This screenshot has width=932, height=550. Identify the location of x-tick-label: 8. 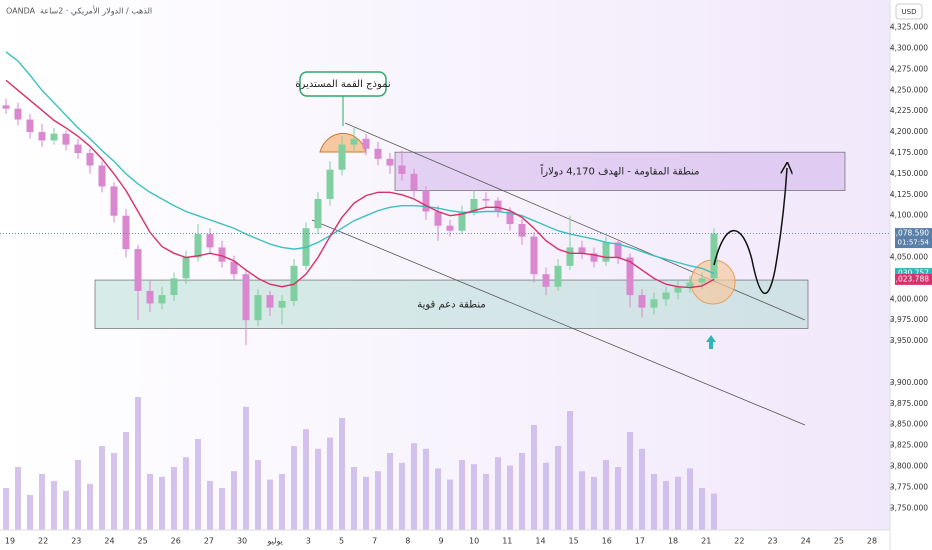
(407, 541).